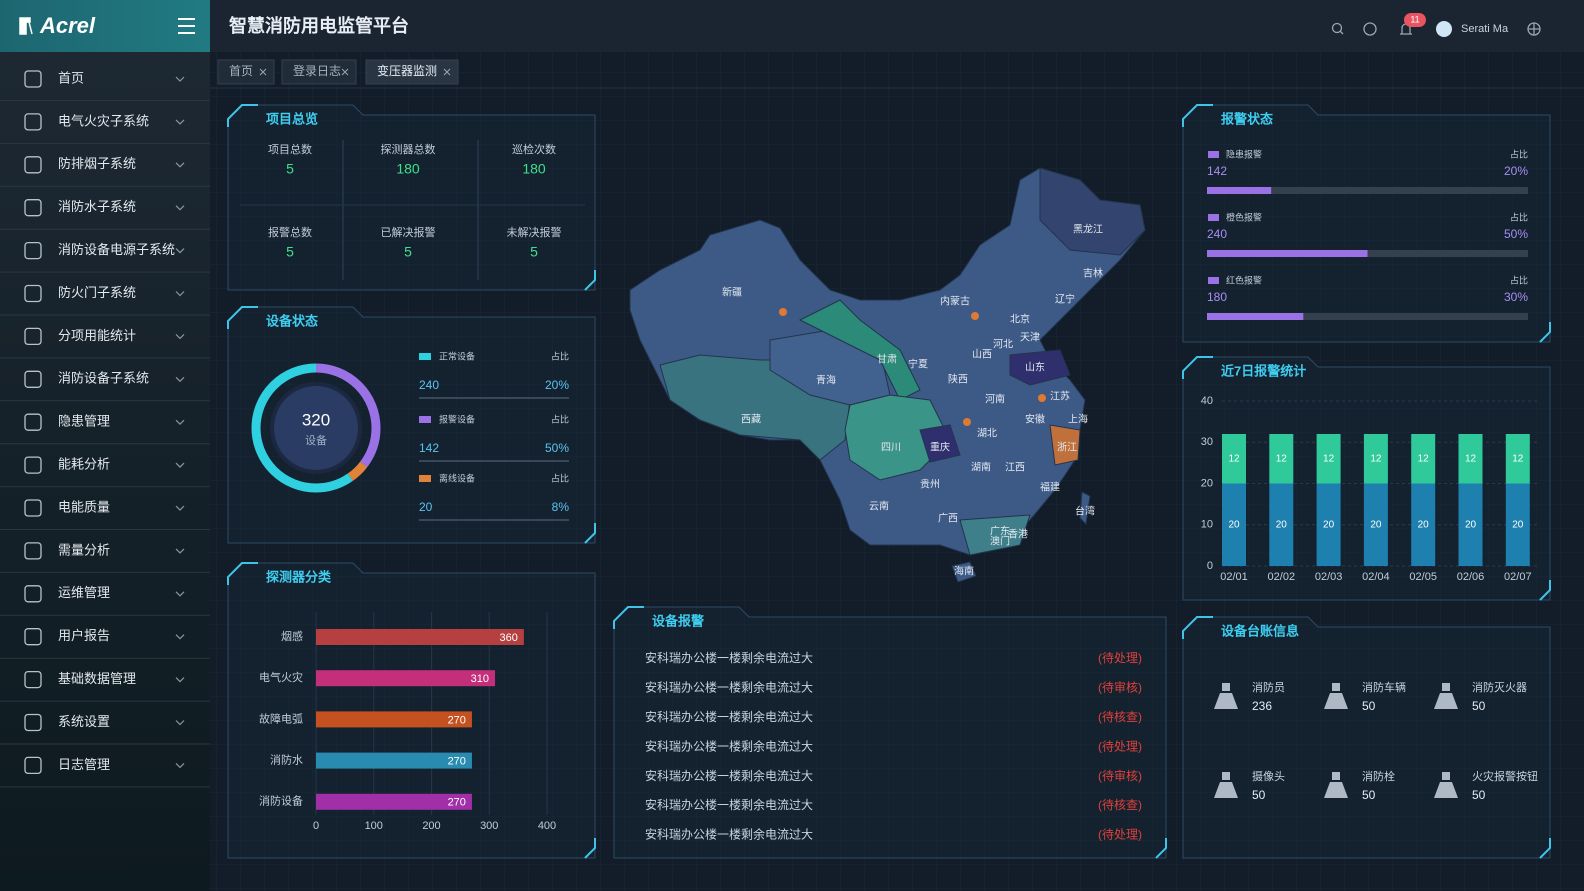 Image resolution: width=1584 pixels, height=891 pixels. Describe the element at coordinates (97, 292) in the screenshot. I see `menu-item: 防火门子系统` at that location.